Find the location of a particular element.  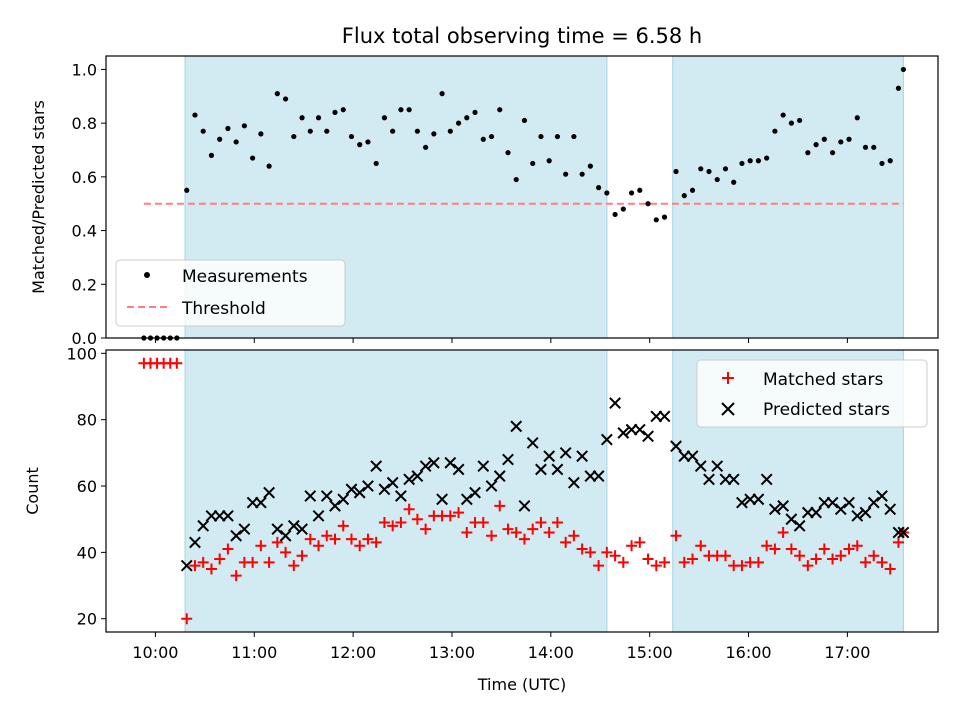

bottom-legend: Matched stars Predicted stars is located at coordinates (812, 393).